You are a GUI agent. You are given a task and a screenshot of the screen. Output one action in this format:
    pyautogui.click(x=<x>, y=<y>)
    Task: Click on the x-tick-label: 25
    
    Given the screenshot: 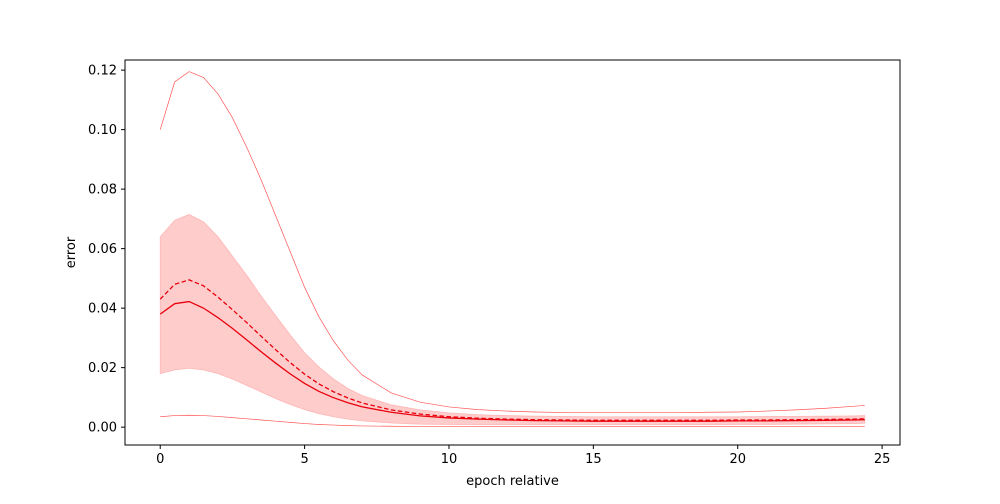 What is the action you would take?
    pyautogui.click(x=882, y=459)
    